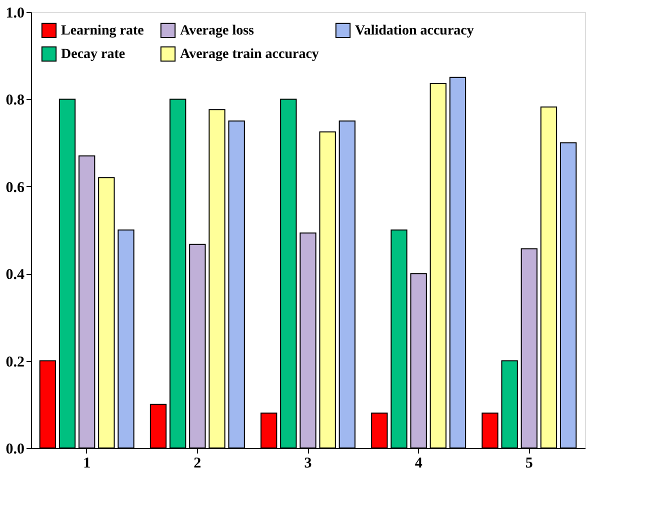 Image resolution: width=651 pixels, height=523 pixels. I want to click on y-tick-label: 0.2, so click(15, 362).